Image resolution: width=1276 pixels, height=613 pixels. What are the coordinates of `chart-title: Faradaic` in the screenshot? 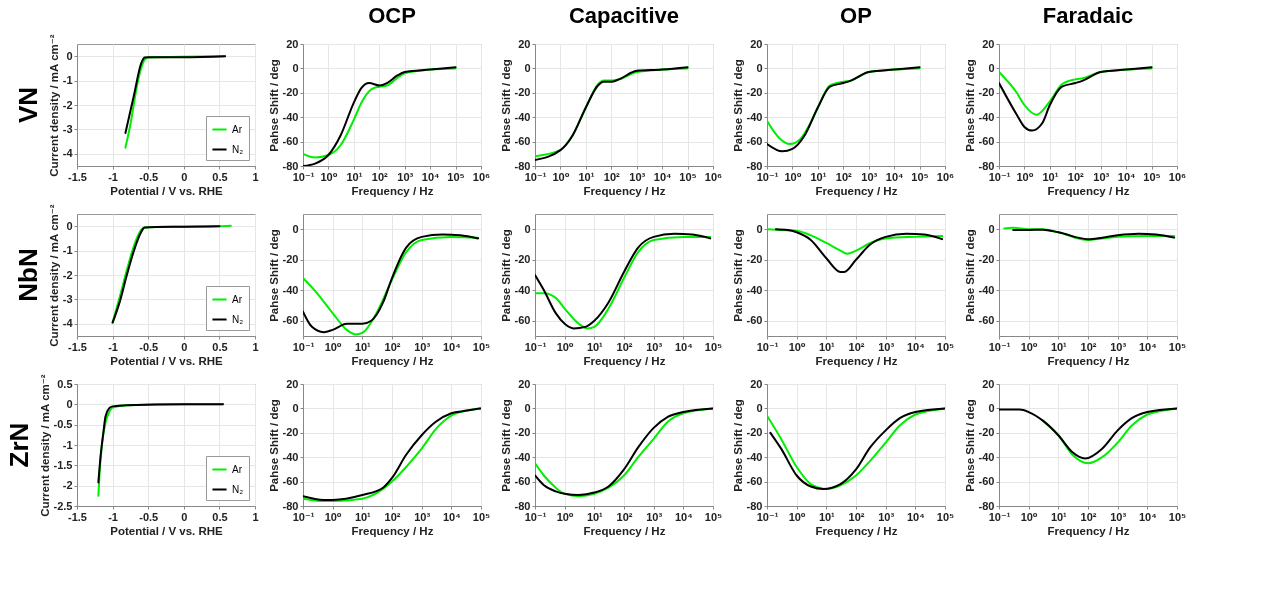 It's located at (1088, 15).